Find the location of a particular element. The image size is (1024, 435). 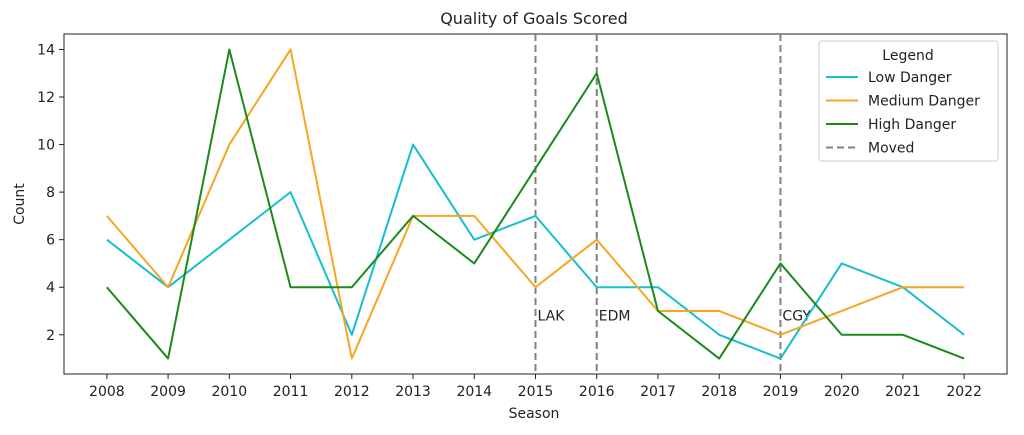

y-tick-label: 14 is located at coordinates (46, 50).